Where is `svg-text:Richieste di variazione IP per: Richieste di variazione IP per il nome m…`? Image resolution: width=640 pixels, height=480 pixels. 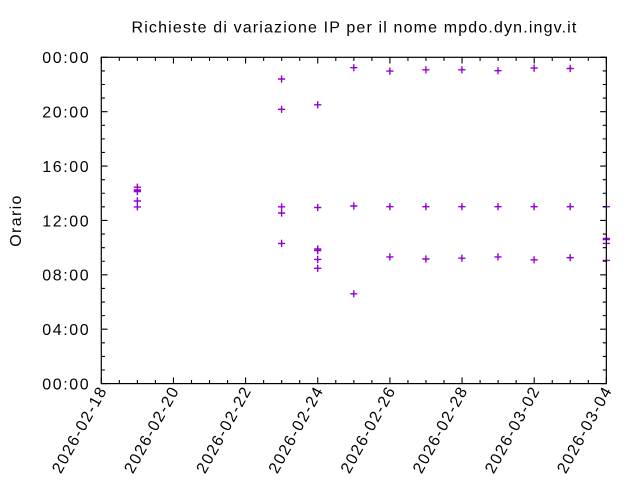
svg-text:Richieste di variazione IP per: Richieste di variazione IP per il nome m… is located at coordinates (355, 27).